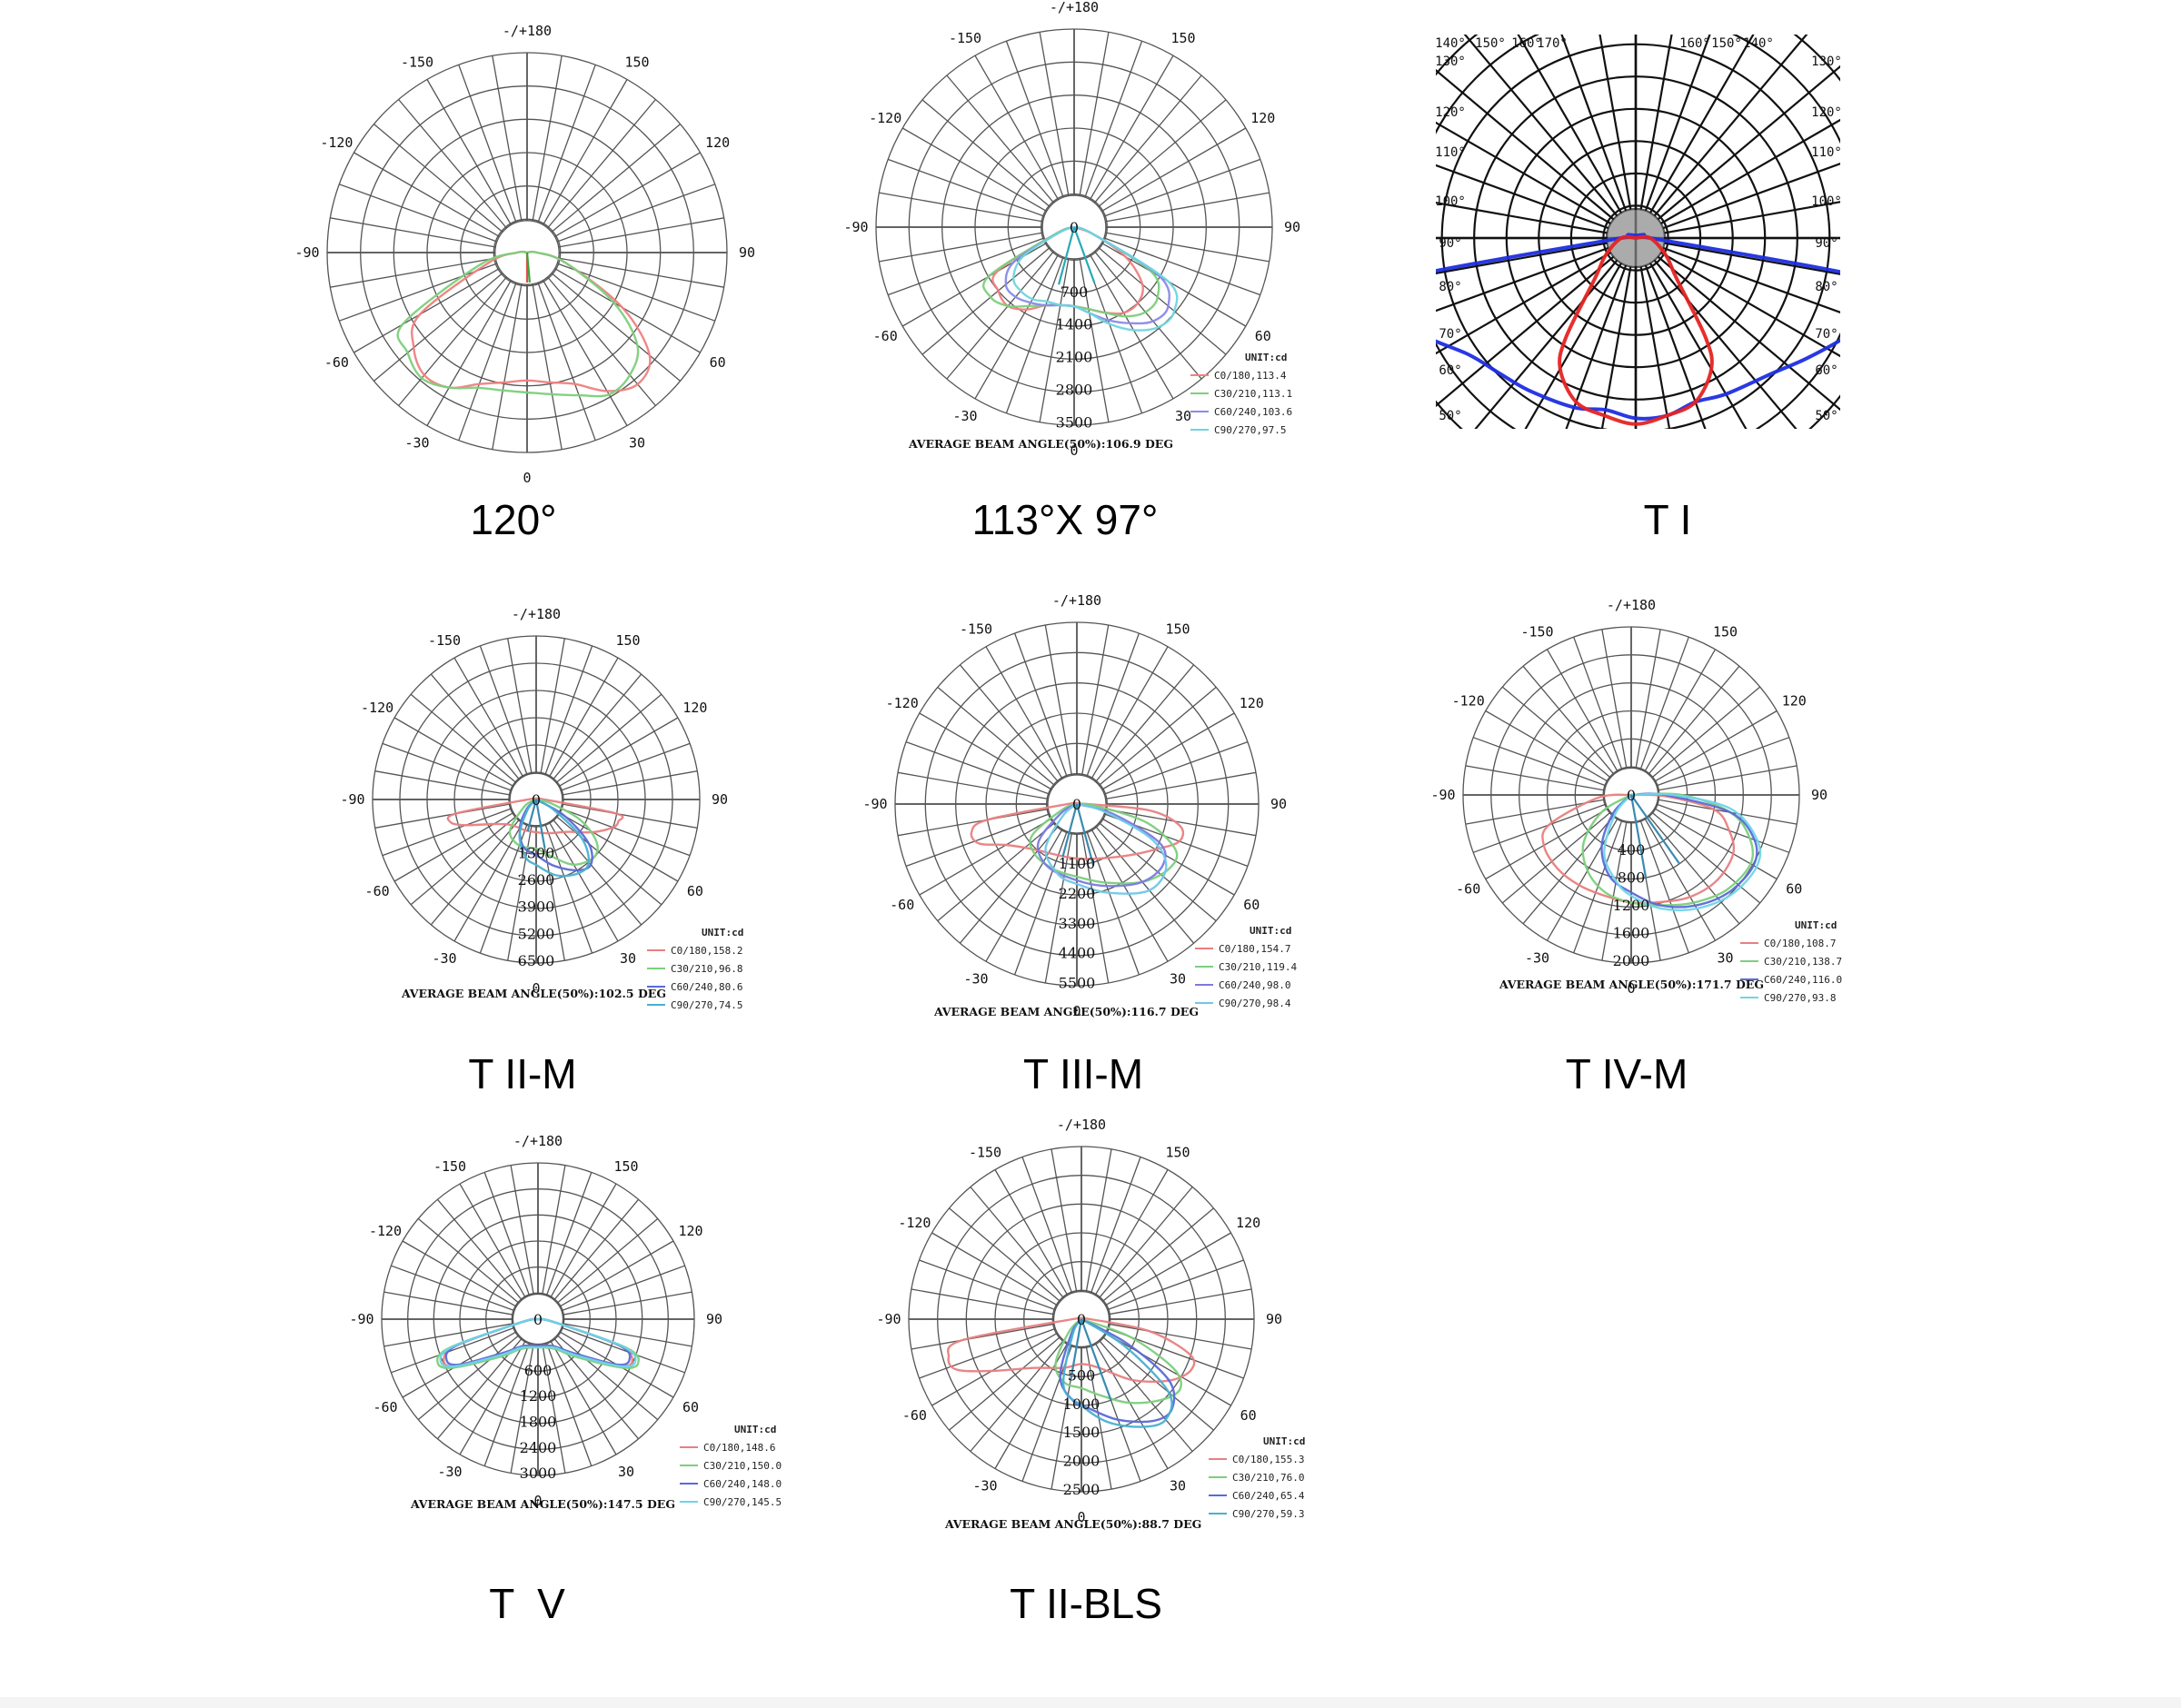 The image size is (2181, 1708). Describe the element at coordinates (1284, 1441) in the screenshot. I see `legend-unit: UNIT:cd` at that location.